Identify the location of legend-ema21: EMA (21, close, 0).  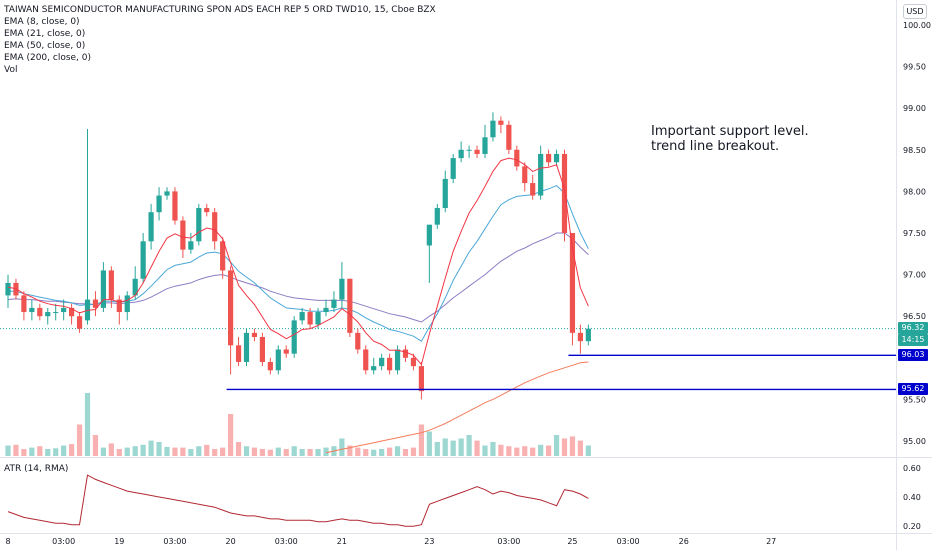
(45, 34).